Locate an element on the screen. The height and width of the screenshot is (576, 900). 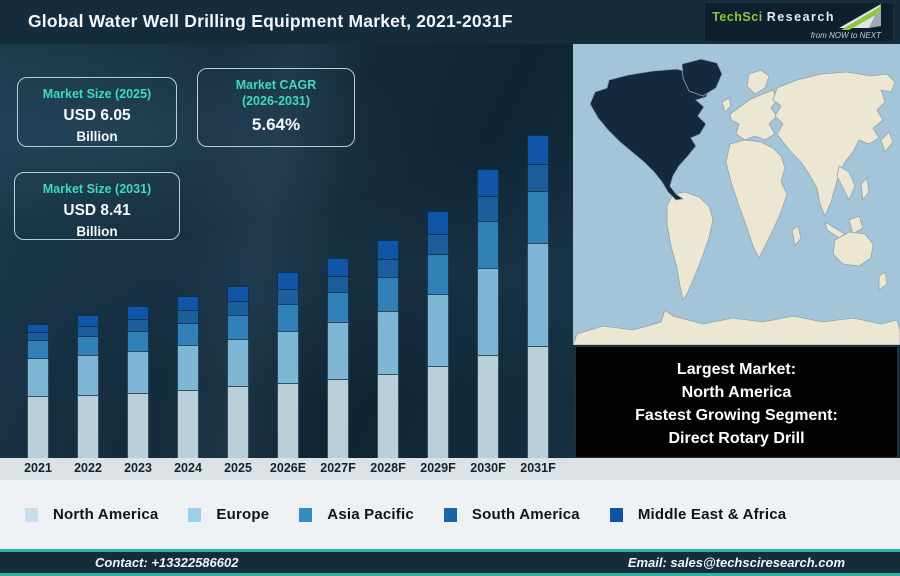
bar-segment-2028F-Middle East & Africa is located at coordinates (388, 249).